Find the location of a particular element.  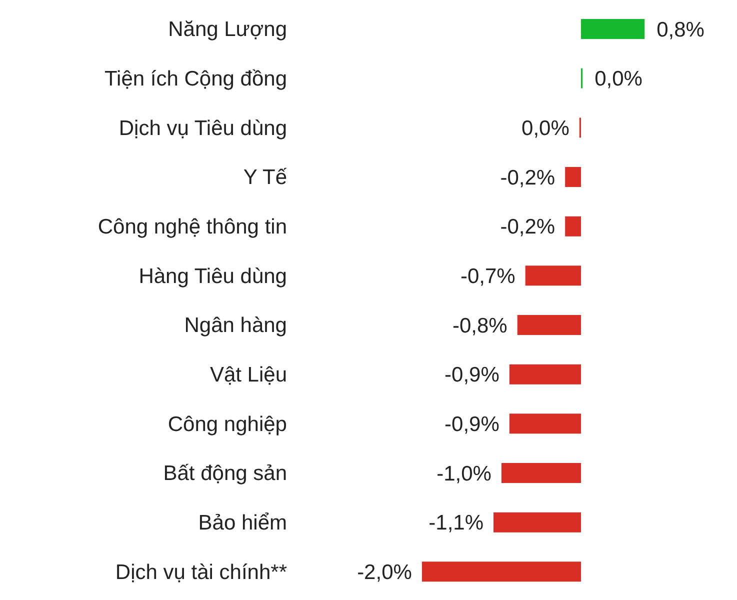

data-label: 0,8% is located at coordinates (680, 30).